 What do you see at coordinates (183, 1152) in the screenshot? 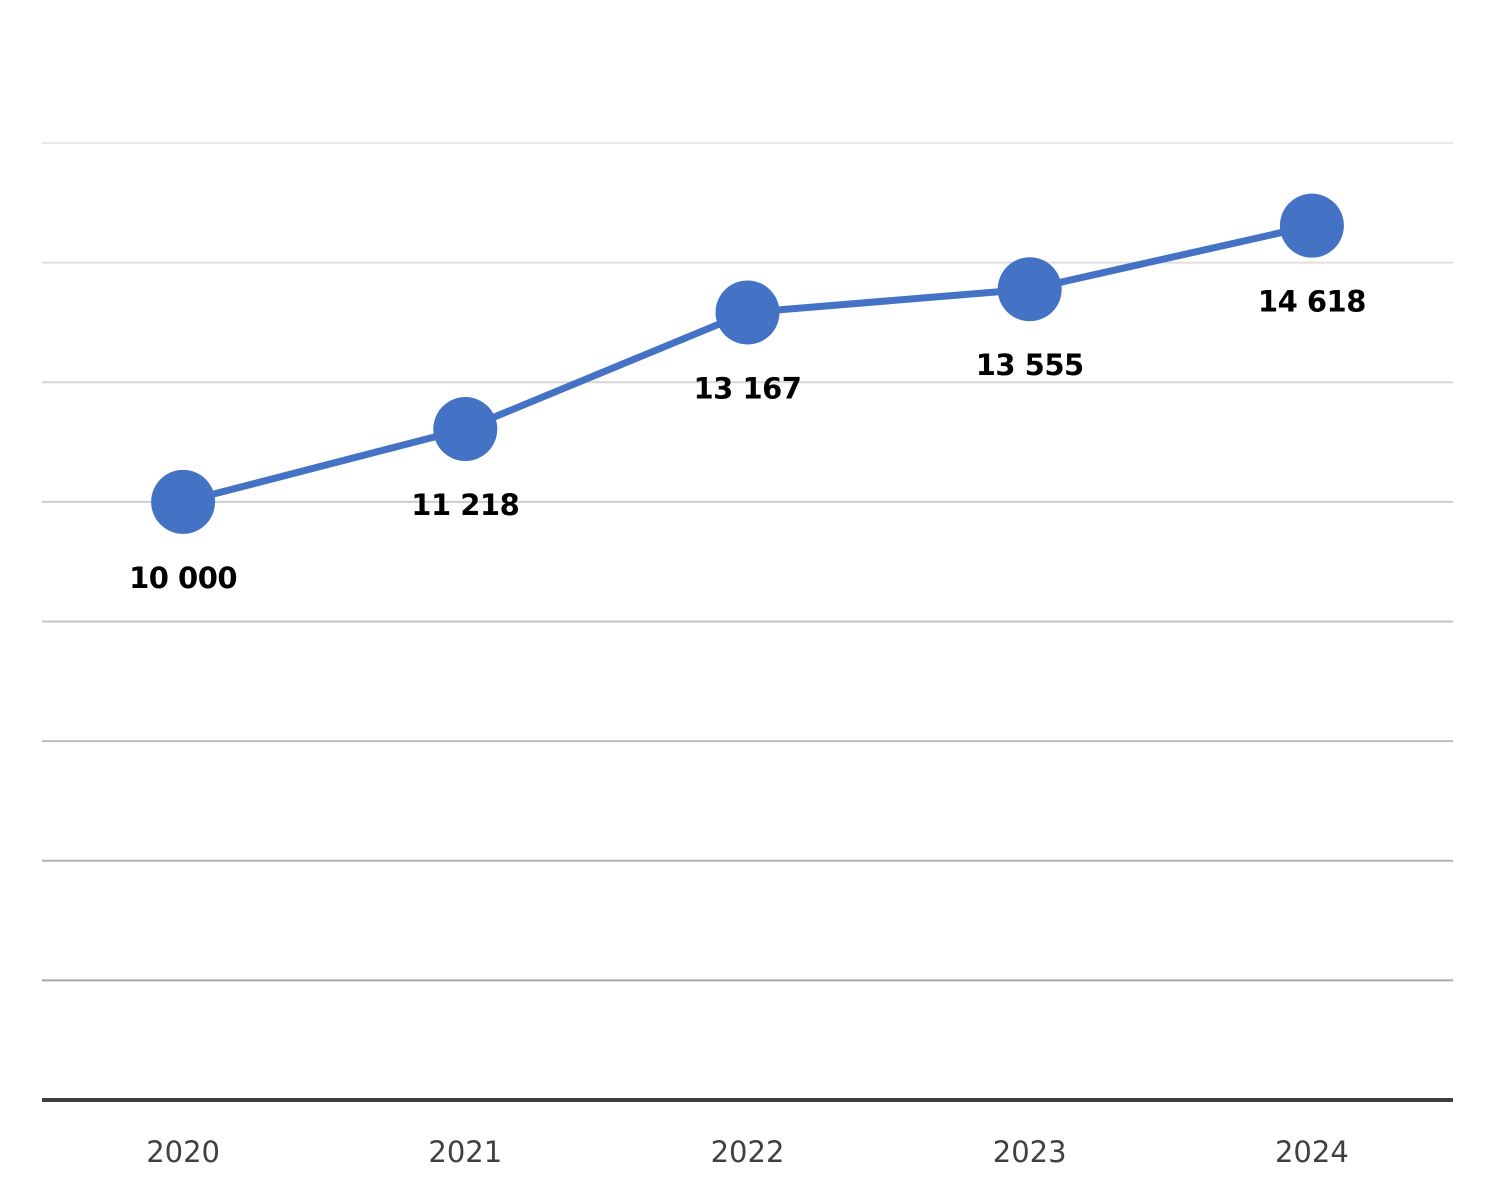
I see `x-tick-label-2020: 2020` at bounding box center [183, 1152].